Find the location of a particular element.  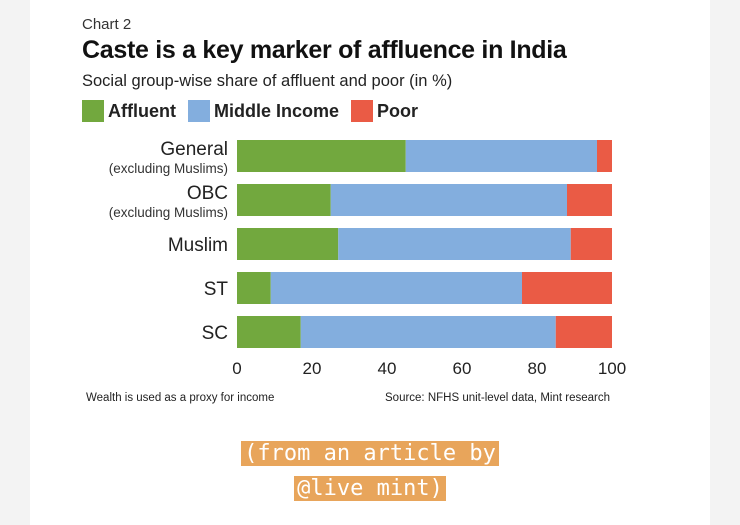

category-label: OBC is located at coordinates (207, 193).